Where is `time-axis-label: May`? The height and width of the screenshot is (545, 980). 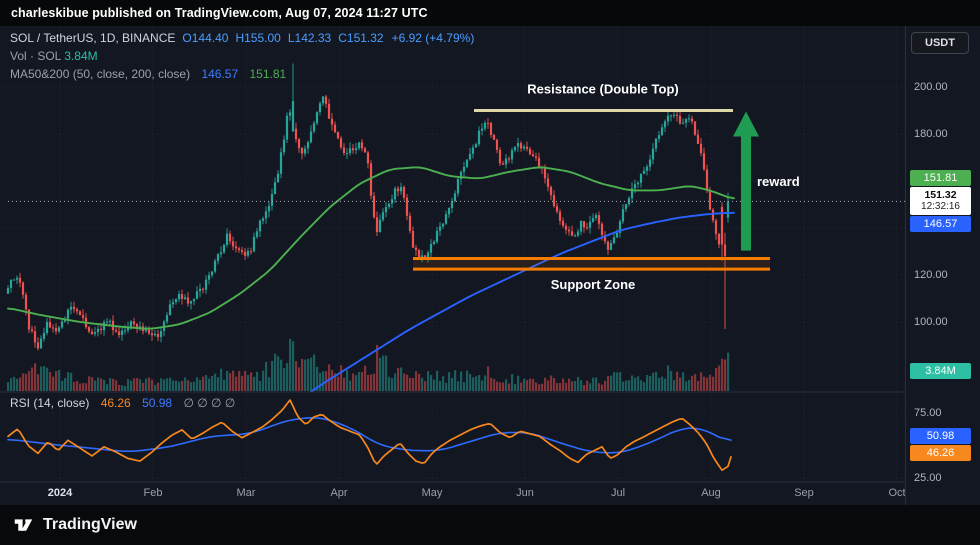
time-axis-label: May is located at coordinates (432, 493).